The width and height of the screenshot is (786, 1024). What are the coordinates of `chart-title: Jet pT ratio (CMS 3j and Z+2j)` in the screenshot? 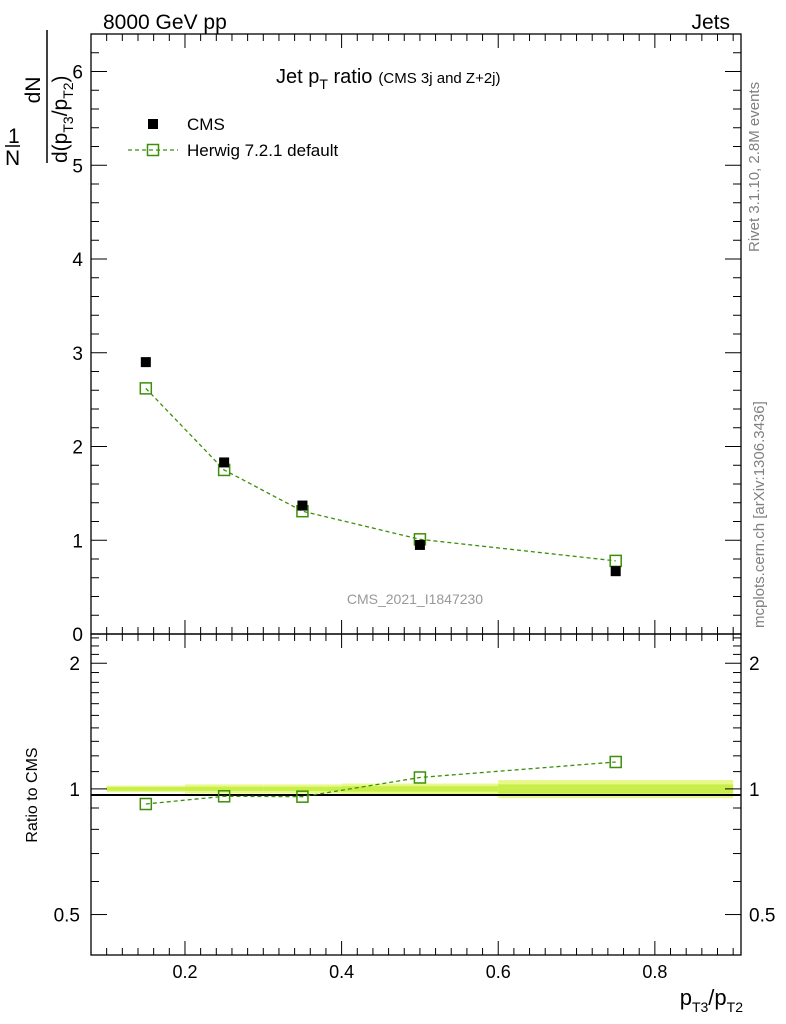 It's located at (388, 79).